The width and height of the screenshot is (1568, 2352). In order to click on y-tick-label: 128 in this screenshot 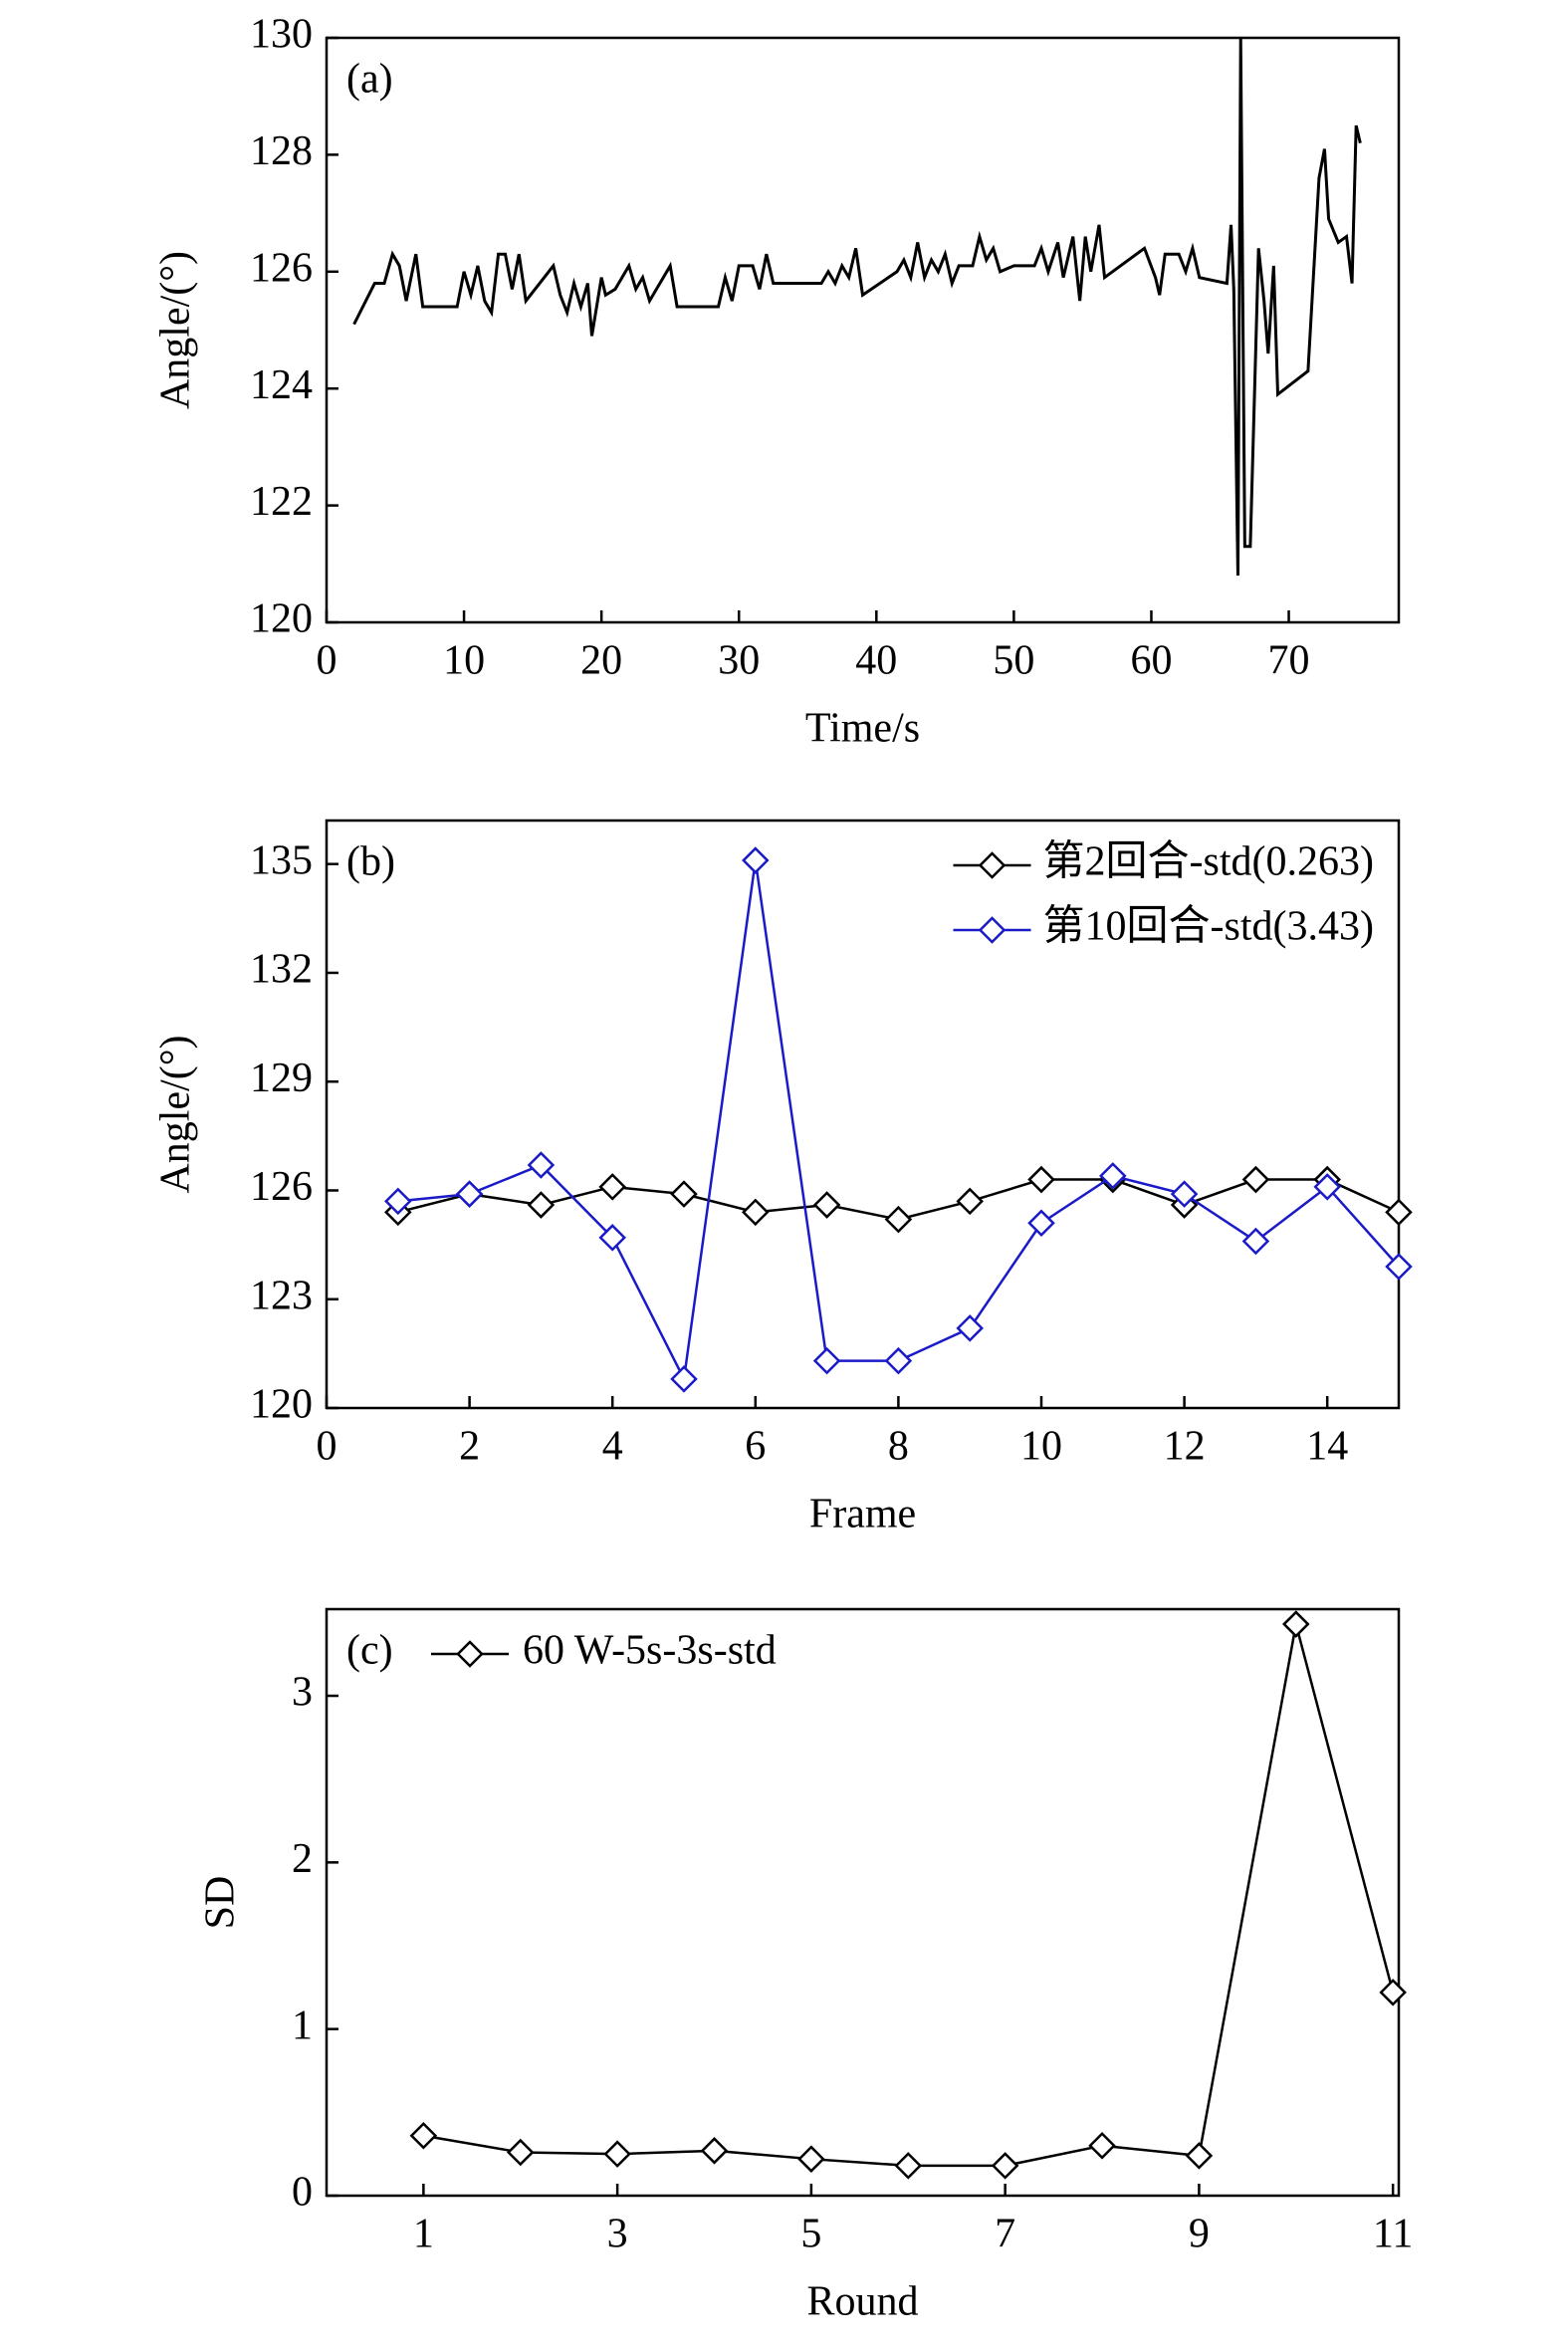, I will do `click(281, 151)`.